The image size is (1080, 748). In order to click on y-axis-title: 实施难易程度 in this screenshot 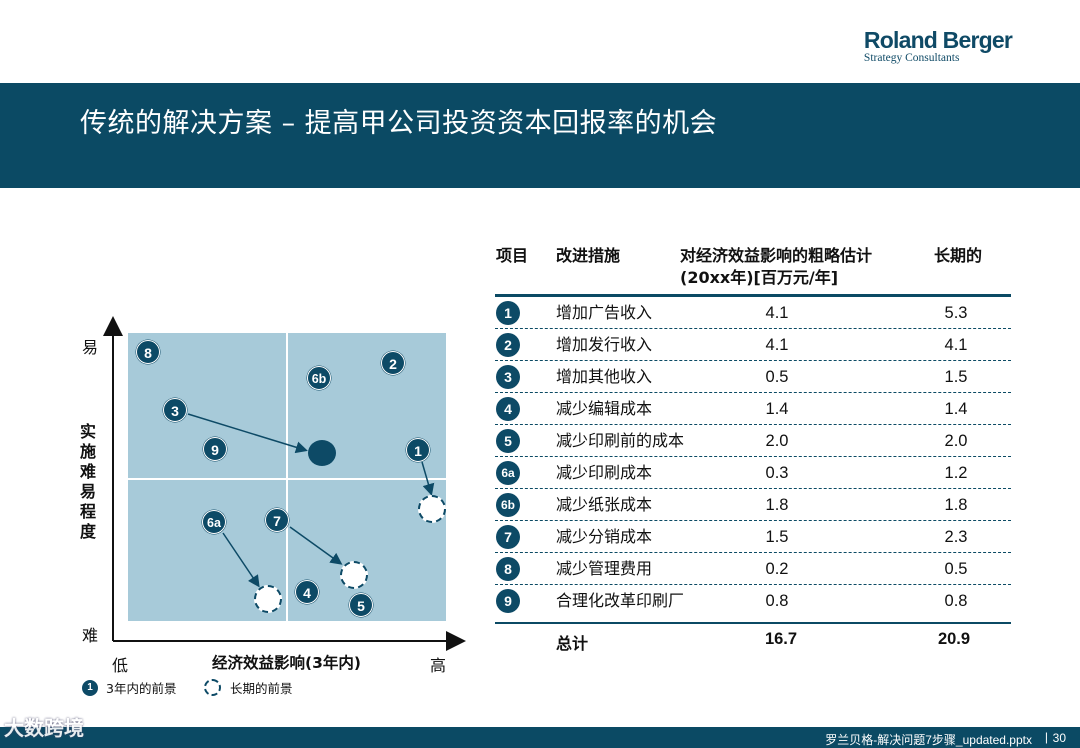, I will do `click(88, 481)`.